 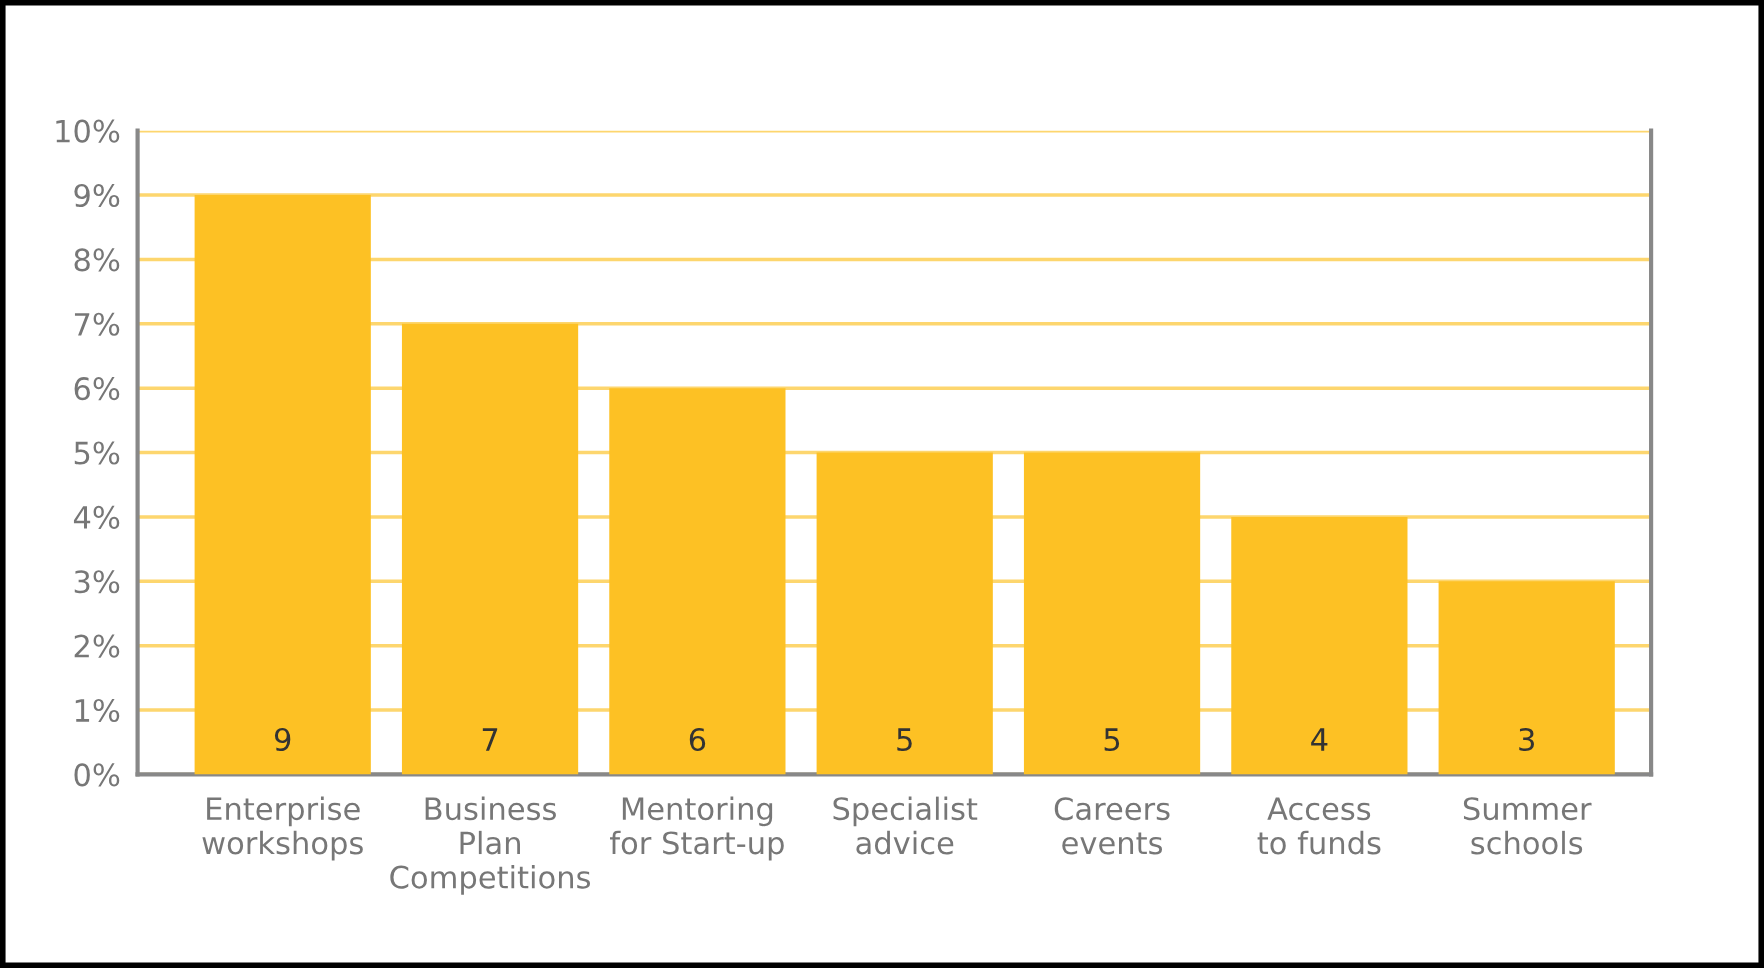 I want to click on y-tick-label: 0%, so click(x=97, y=775).